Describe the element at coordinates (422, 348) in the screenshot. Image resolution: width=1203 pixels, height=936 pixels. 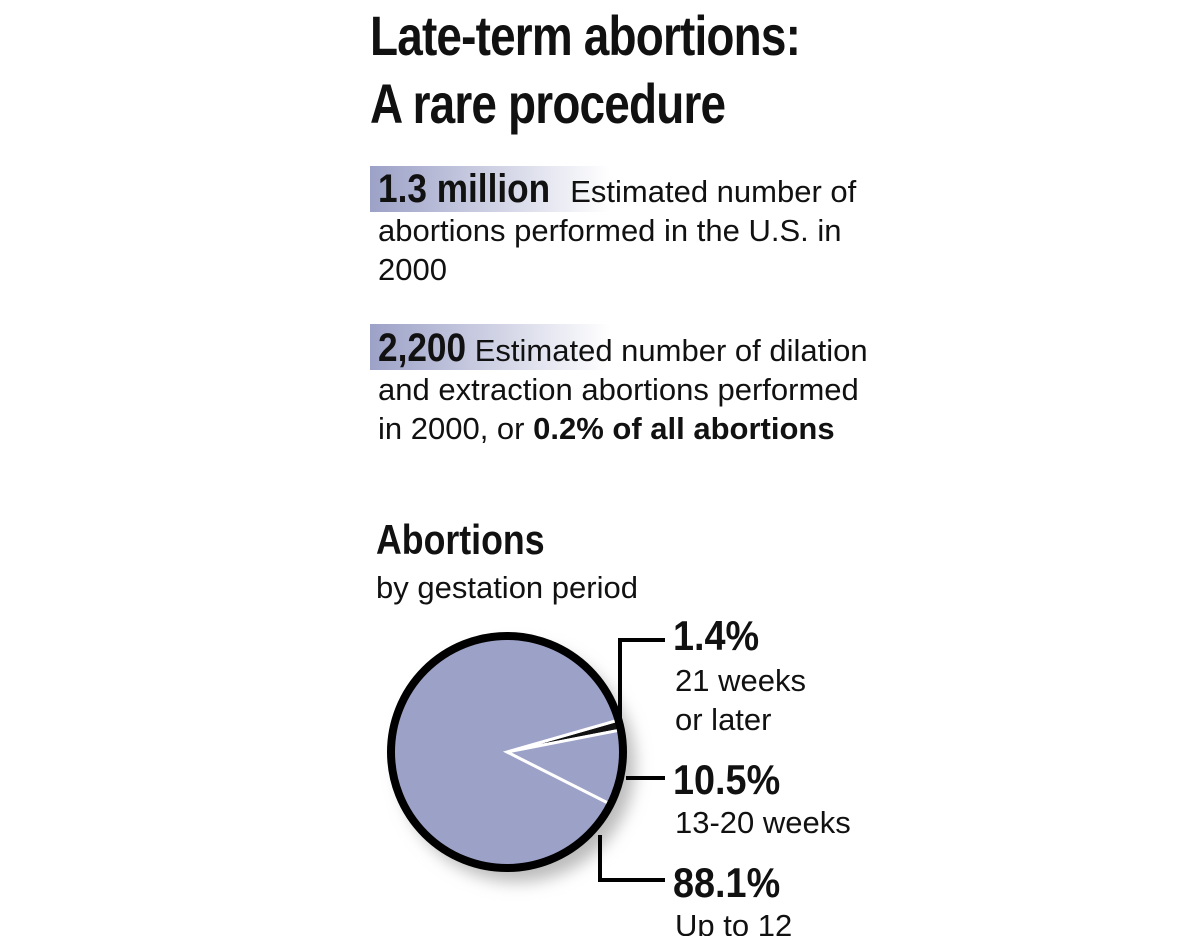
I see `fact-figure: 2,200` at that location.